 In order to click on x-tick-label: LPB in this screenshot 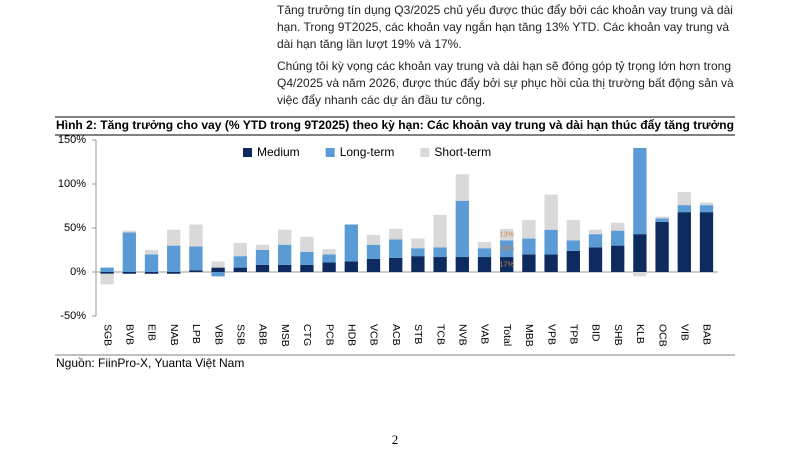, I will do `click(196, 334)`.